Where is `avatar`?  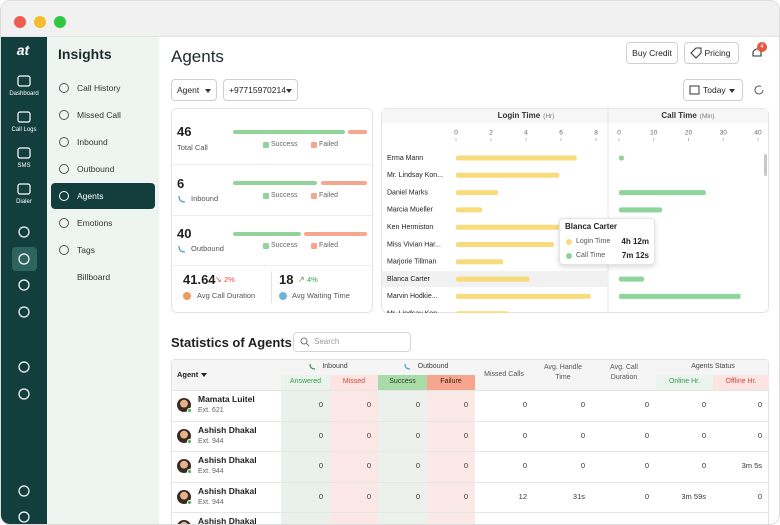
avatar is located at coordinates (184, 522).